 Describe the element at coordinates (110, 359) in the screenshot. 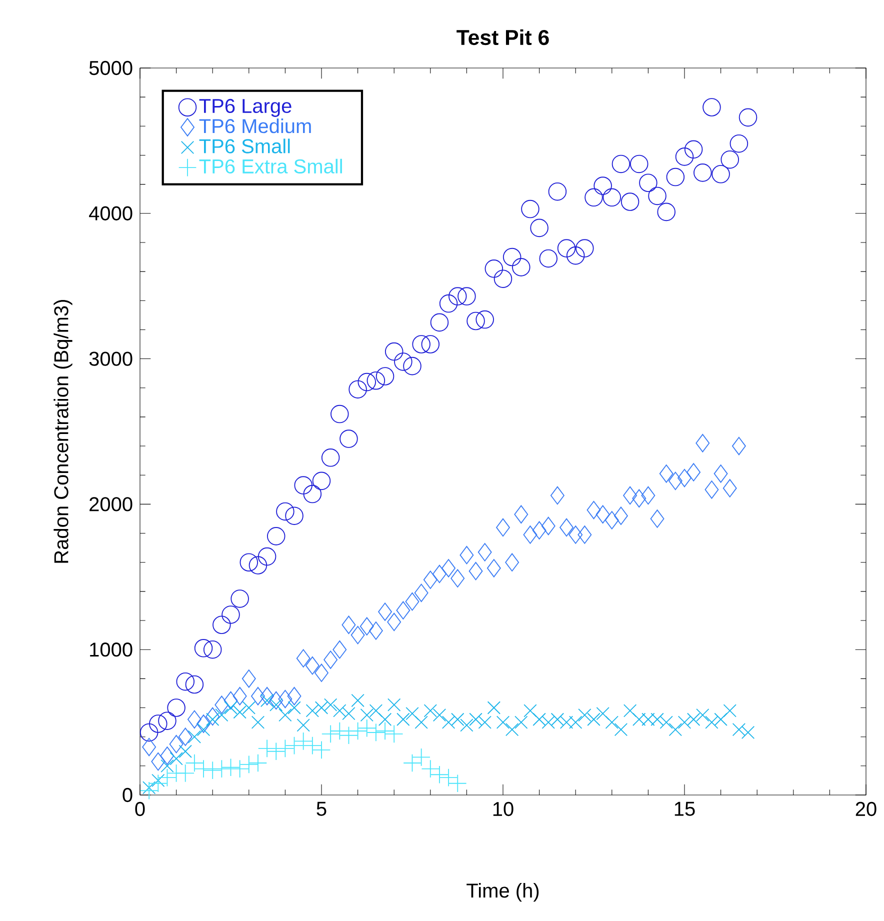

I see `y-tick-label: 3000` at that location.